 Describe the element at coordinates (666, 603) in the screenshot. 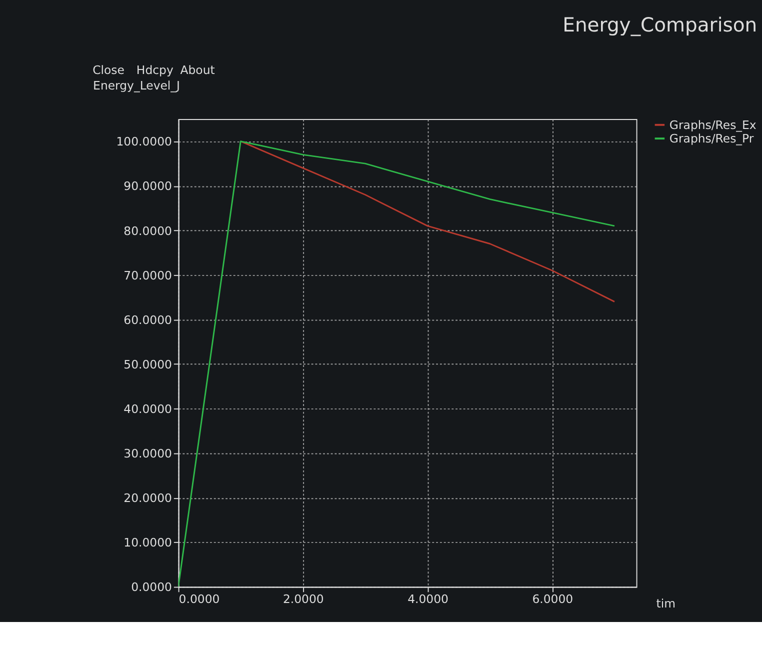

I see `x-axis-title: tim` at that location.